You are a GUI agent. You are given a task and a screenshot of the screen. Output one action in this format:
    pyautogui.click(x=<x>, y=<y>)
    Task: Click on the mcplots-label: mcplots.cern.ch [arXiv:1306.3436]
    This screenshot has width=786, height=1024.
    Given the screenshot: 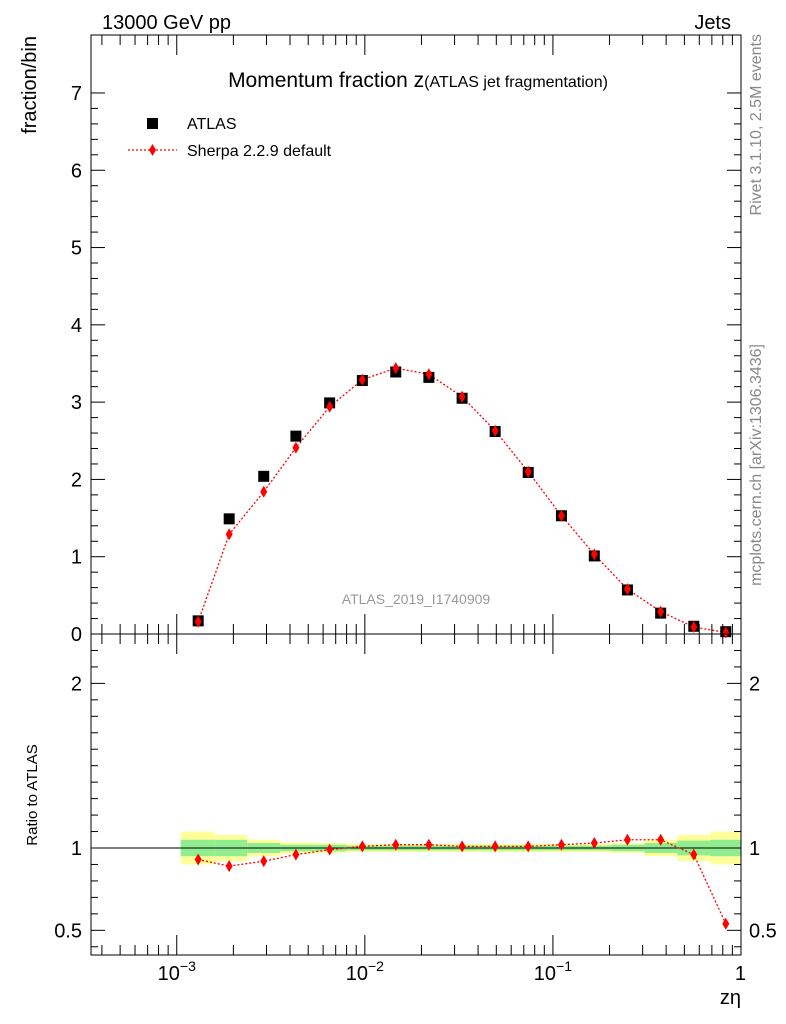 What is the action you would take?
    pyautogui.click(x=756, y=465)
    